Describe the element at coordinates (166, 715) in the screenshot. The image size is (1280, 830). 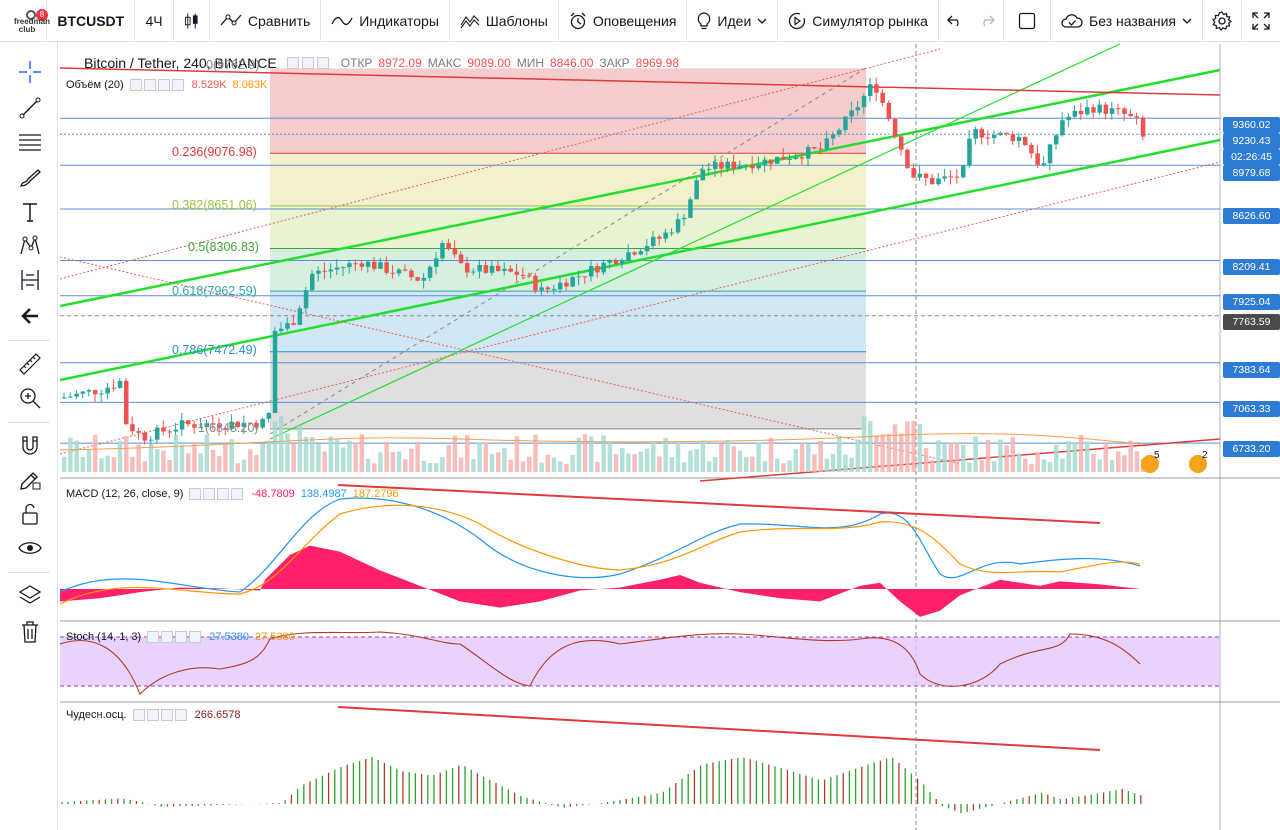
I see `ao-more-button` at that location.